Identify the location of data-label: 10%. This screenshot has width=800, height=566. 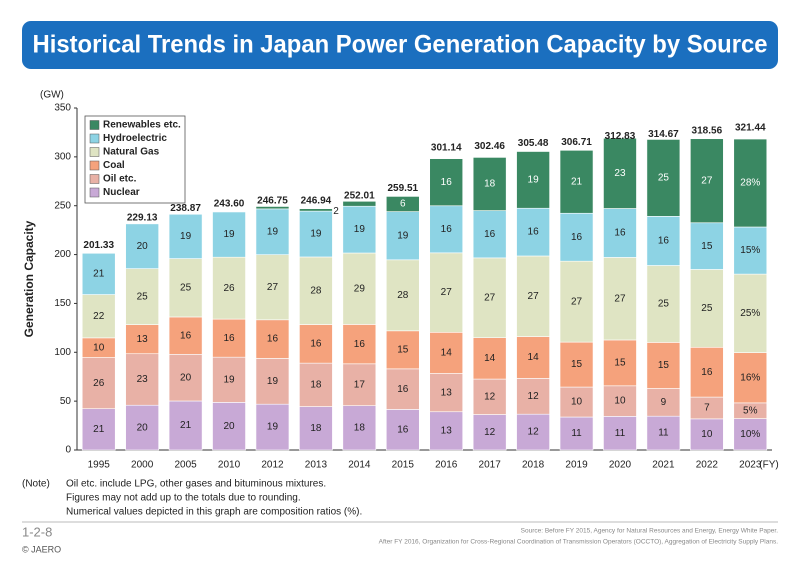
(750, 434).